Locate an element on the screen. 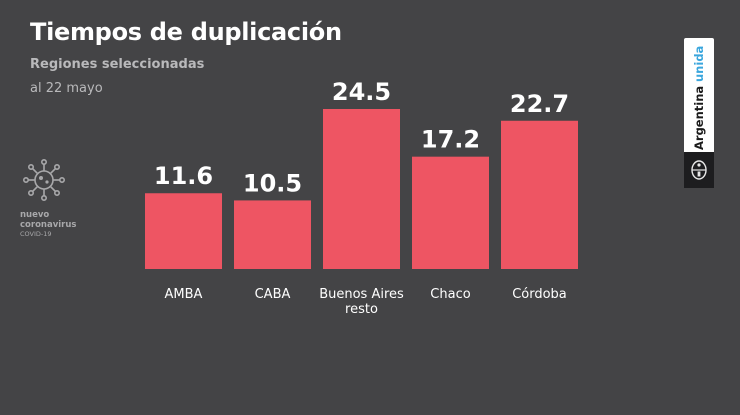 The width and height of the screenshot is (740, 415). coat-of-arms-icon is located at coordinates (699, 170).